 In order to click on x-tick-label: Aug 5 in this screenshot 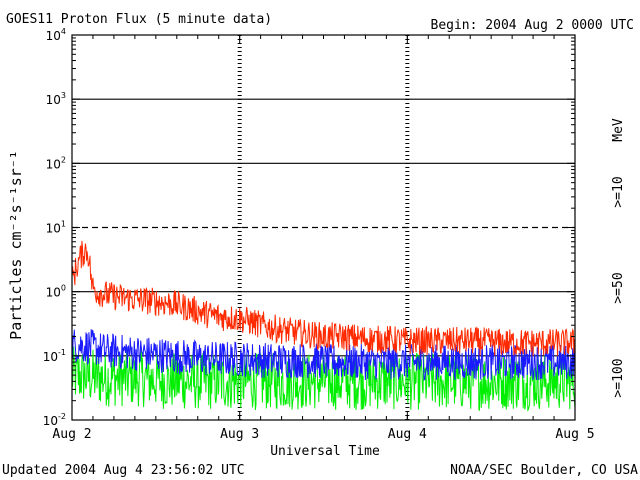, I will do `click(574, 434)`.